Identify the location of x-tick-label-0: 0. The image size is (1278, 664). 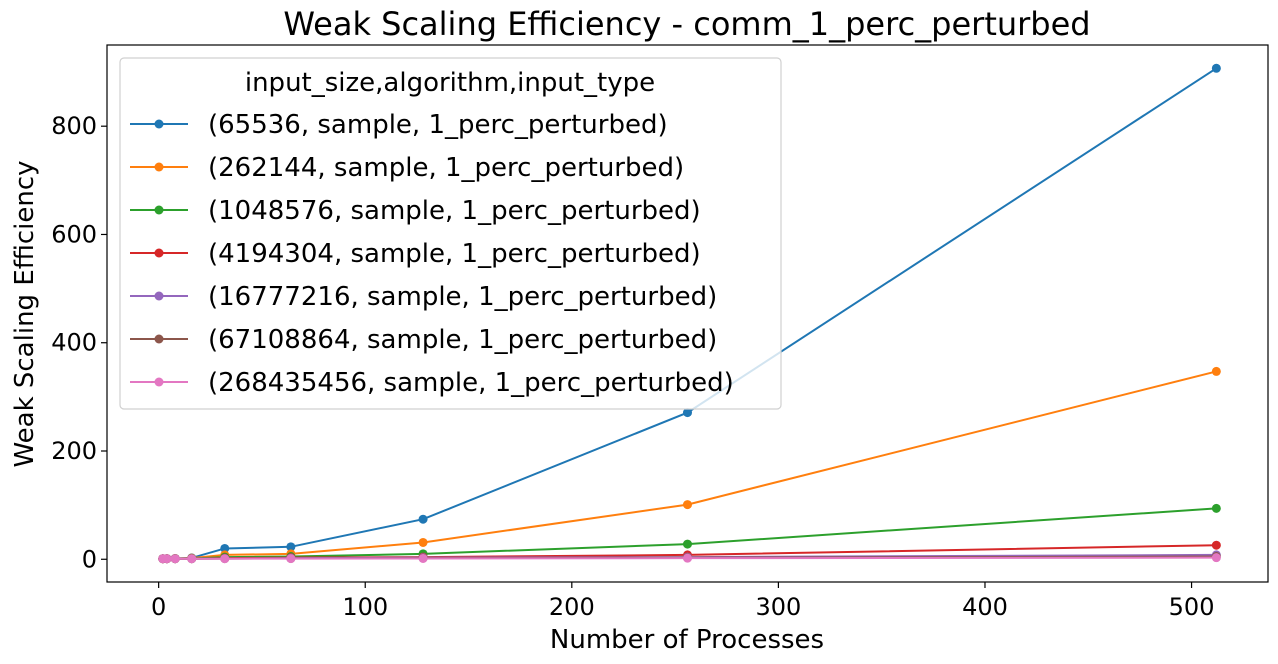
(158, 607).